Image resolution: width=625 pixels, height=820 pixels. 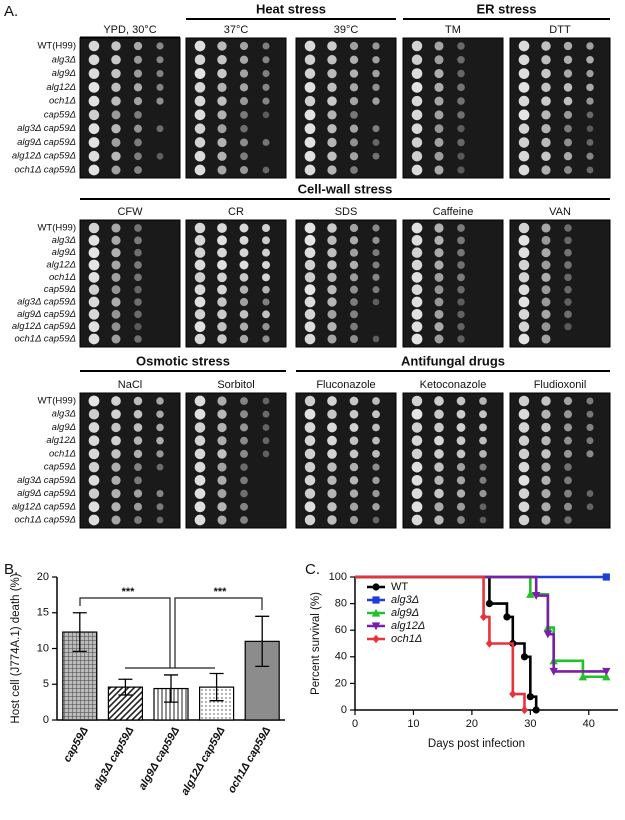 What do you see at coordinates (344, 710) in the screenshot?
I see `y-tick-label: 0` at bounding box center [344, 710].